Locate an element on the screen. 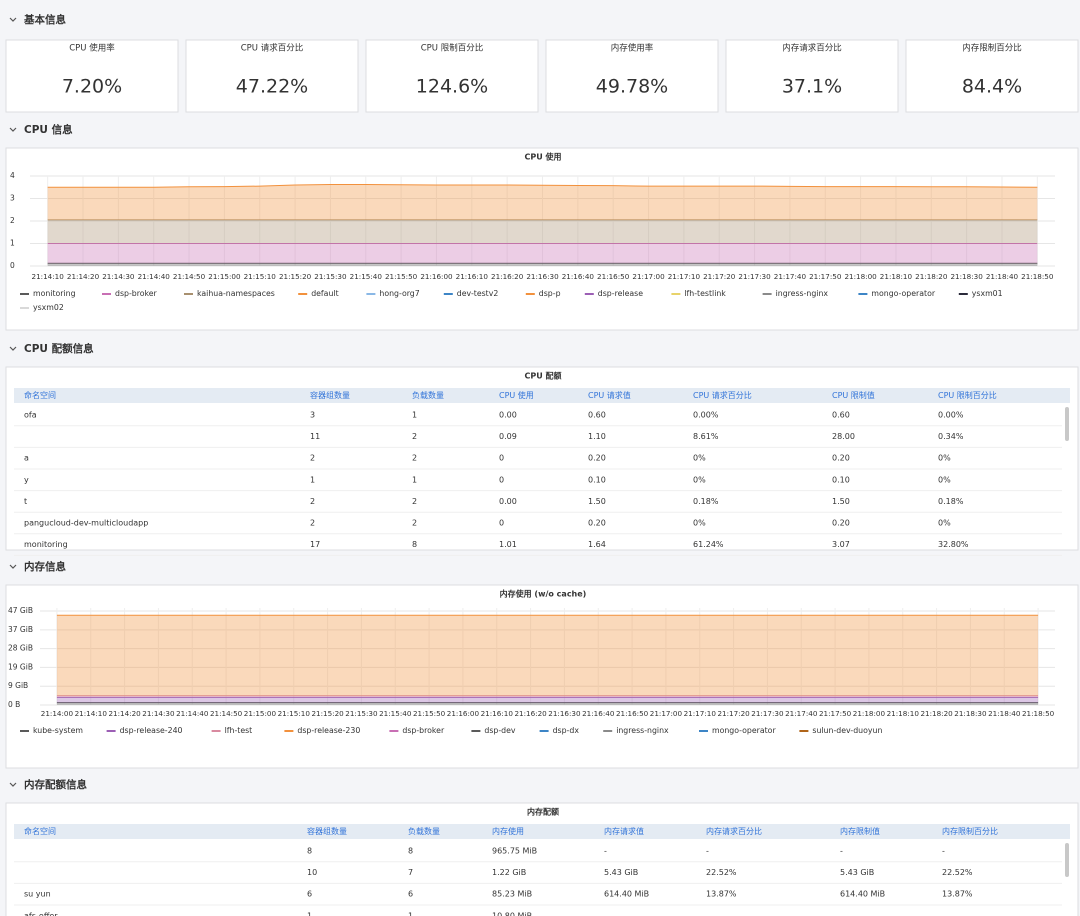 The width and height of the screenshot is (1080, 916). table-title: 内存配额 is located at coordinates (543, 812).